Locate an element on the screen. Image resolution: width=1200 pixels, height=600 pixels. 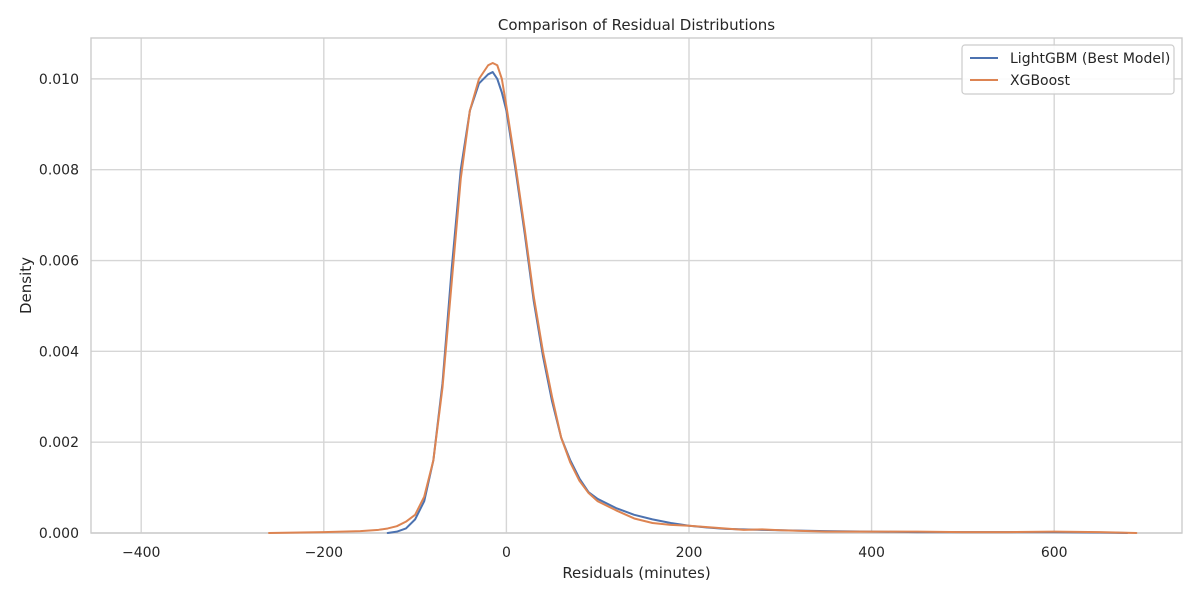
x-tick-label: −400 is located at coordinates (141, 553).